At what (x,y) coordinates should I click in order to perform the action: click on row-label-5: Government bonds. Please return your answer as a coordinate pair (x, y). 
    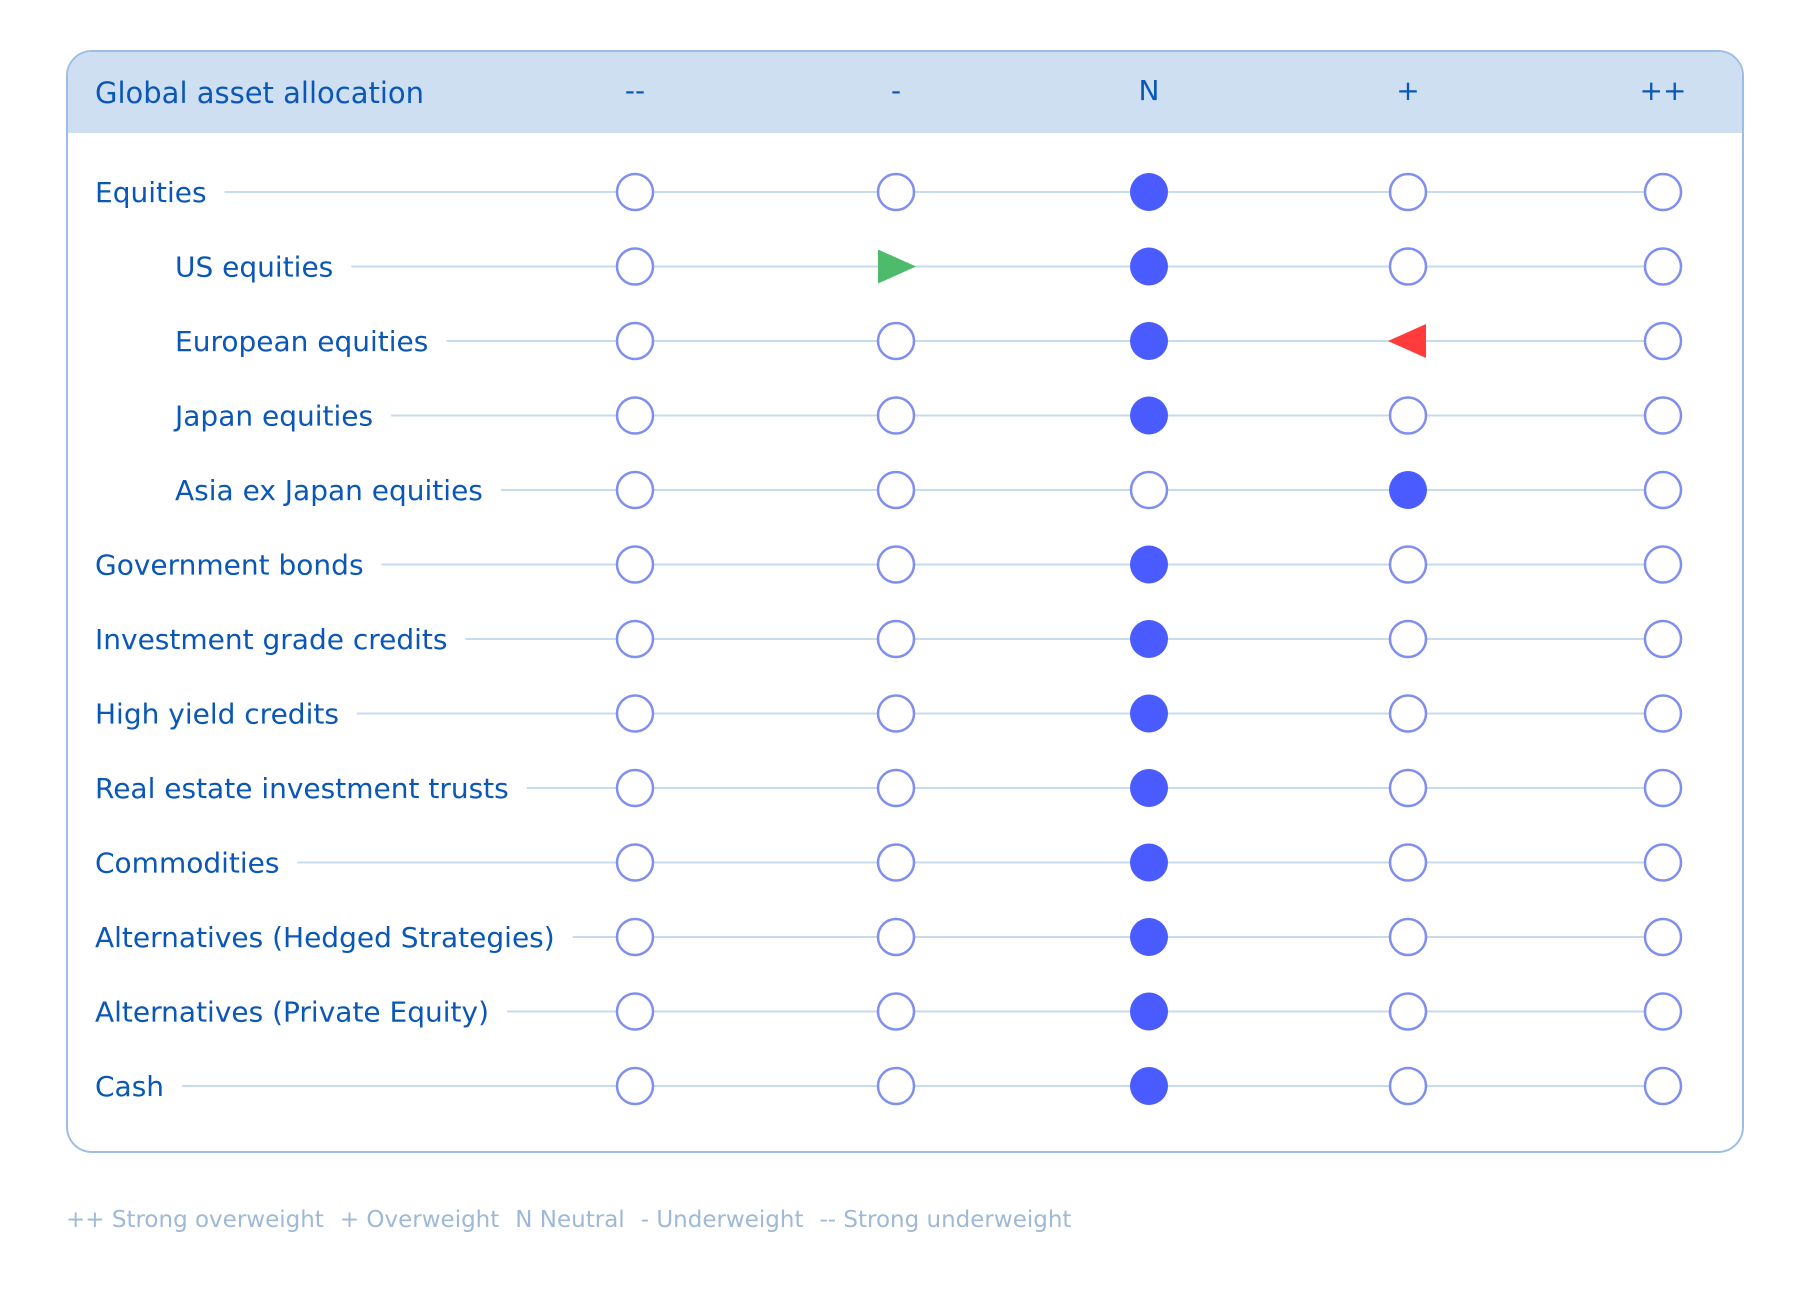
    Looking at the image, I should click on (229, 565).